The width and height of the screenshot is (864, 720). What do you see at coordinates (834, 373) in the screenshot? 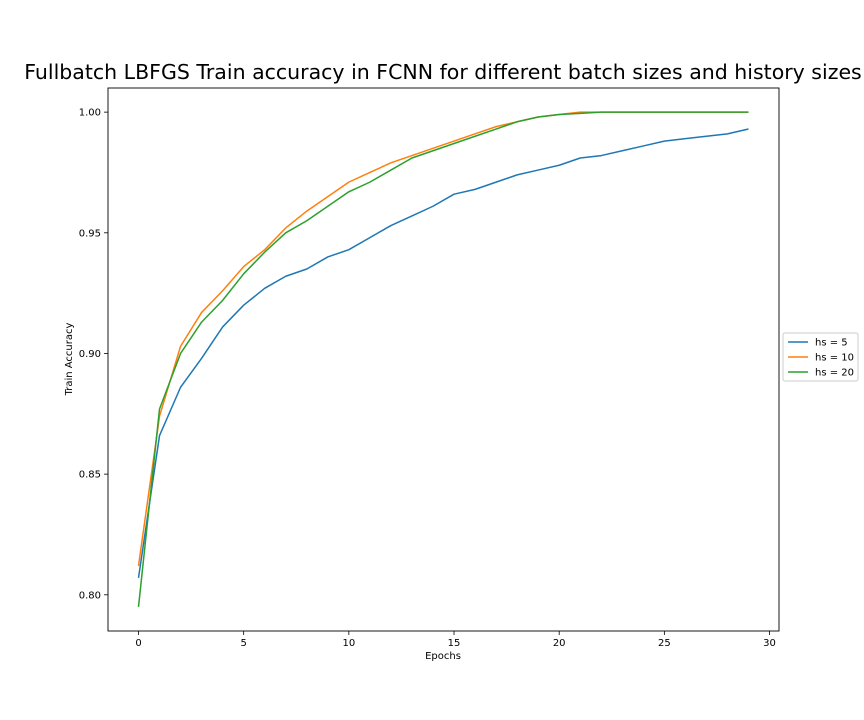
I see `legend-label: hs = 20` at bounding box center [834, 373].